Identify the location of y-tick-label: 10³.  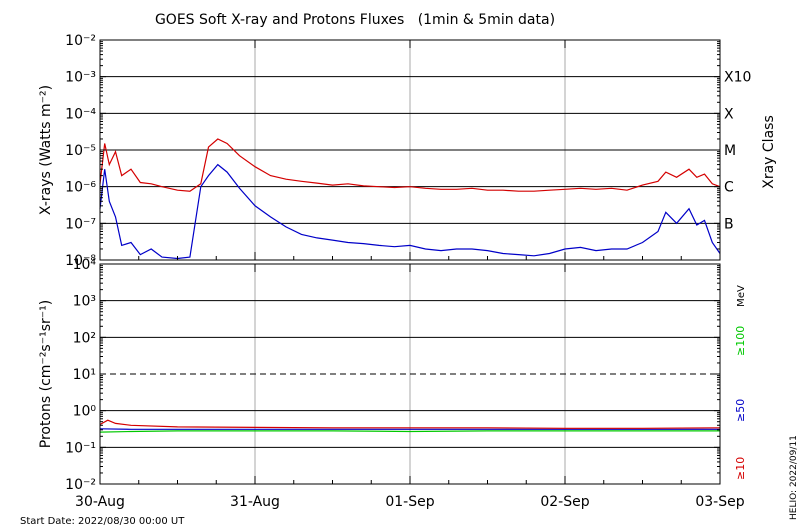
(84, 302).